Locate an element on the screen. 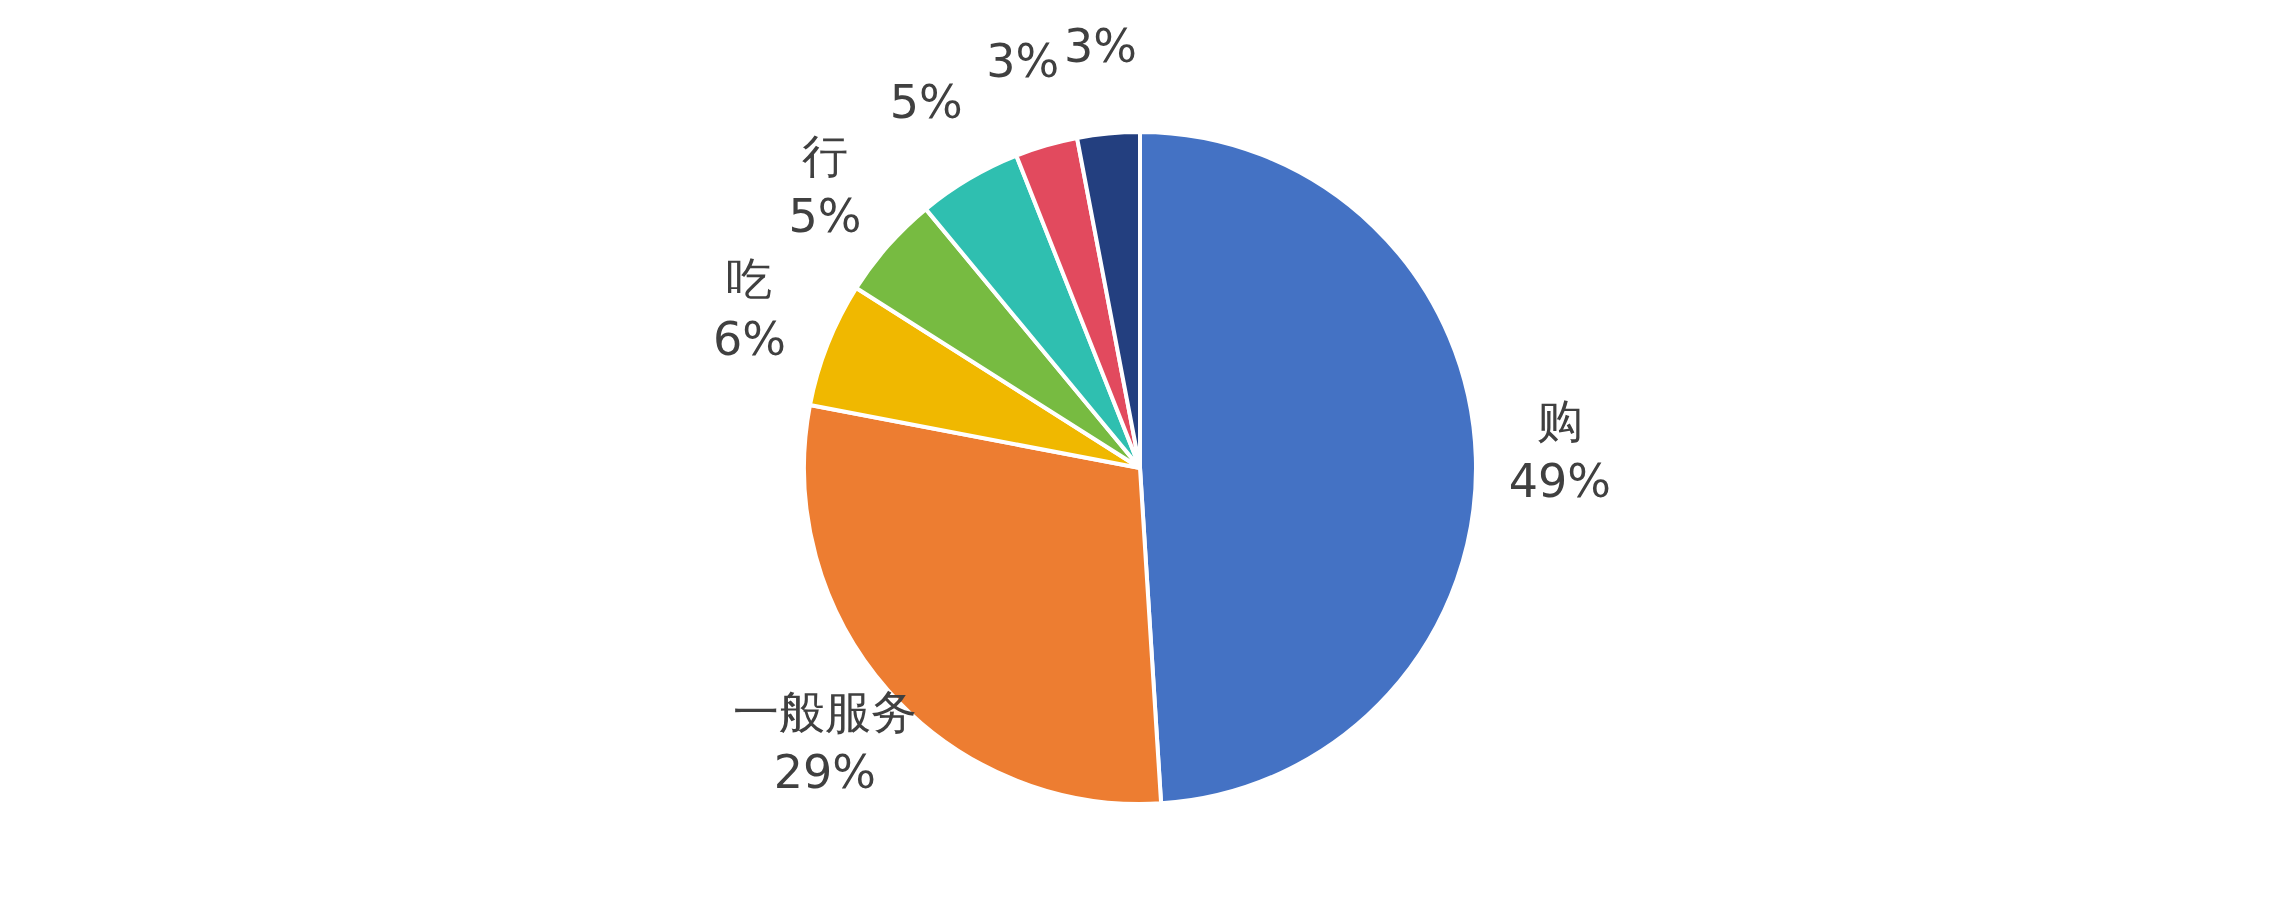  slice-label: 行 is located at coordinates (824, 156).